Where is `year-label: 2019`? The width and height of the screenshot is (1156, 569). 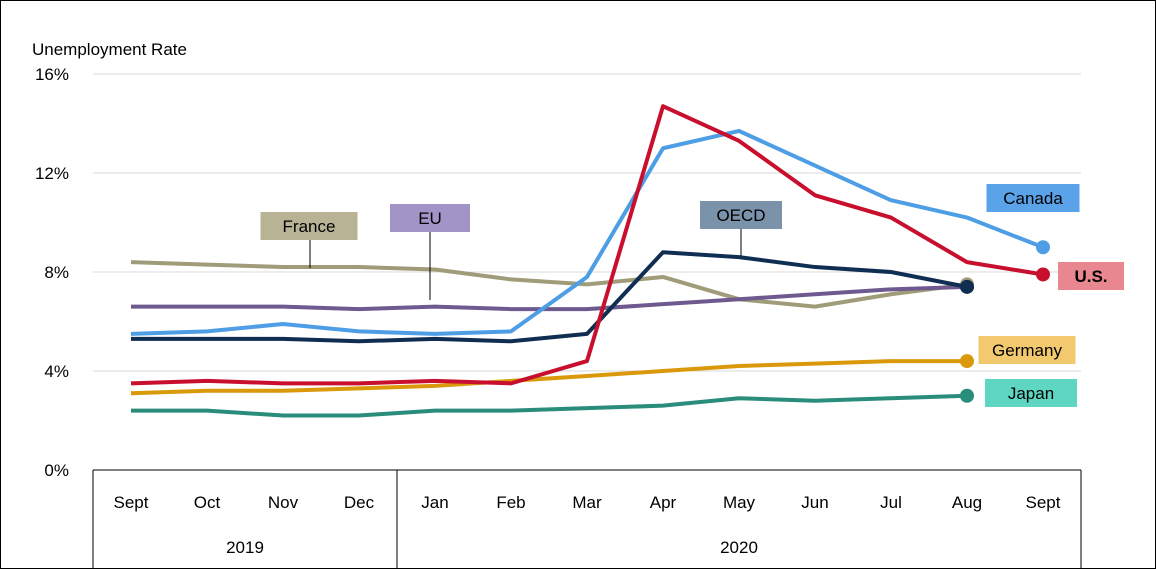
year-label: 2019 is located at coordinates (245, 547).